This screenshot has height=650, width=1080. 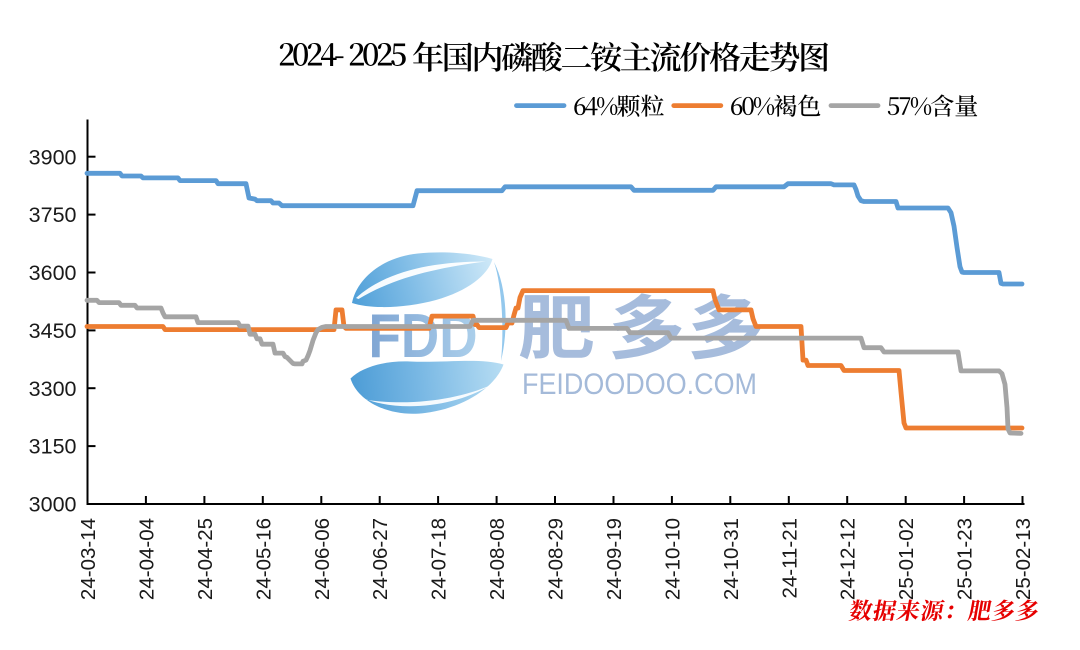 What do you see at coordinates (556, 559) in the screenshot?
I see `svg-text: 24-08-29` at bounding box center [556, 559].